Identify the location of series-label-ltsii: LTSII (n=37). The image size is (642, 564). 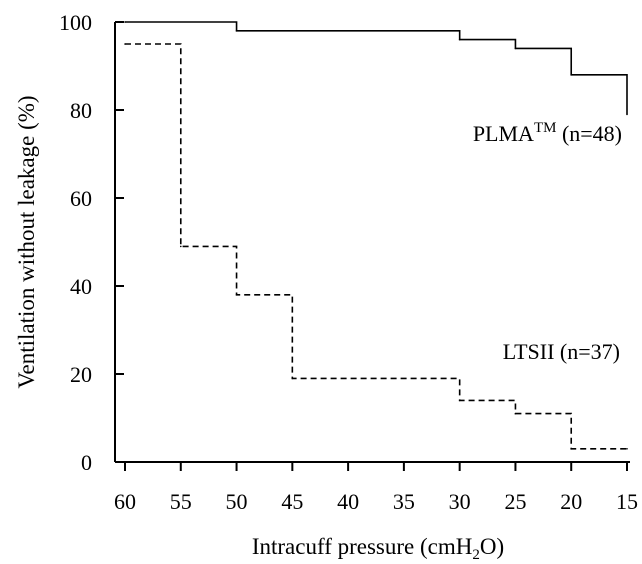
(561, 351).